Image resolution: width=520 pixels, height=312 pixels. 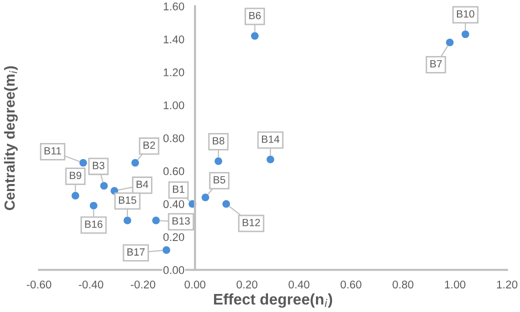 I want to click on y-tick-label: 0.80, so click(x=173, y=138).